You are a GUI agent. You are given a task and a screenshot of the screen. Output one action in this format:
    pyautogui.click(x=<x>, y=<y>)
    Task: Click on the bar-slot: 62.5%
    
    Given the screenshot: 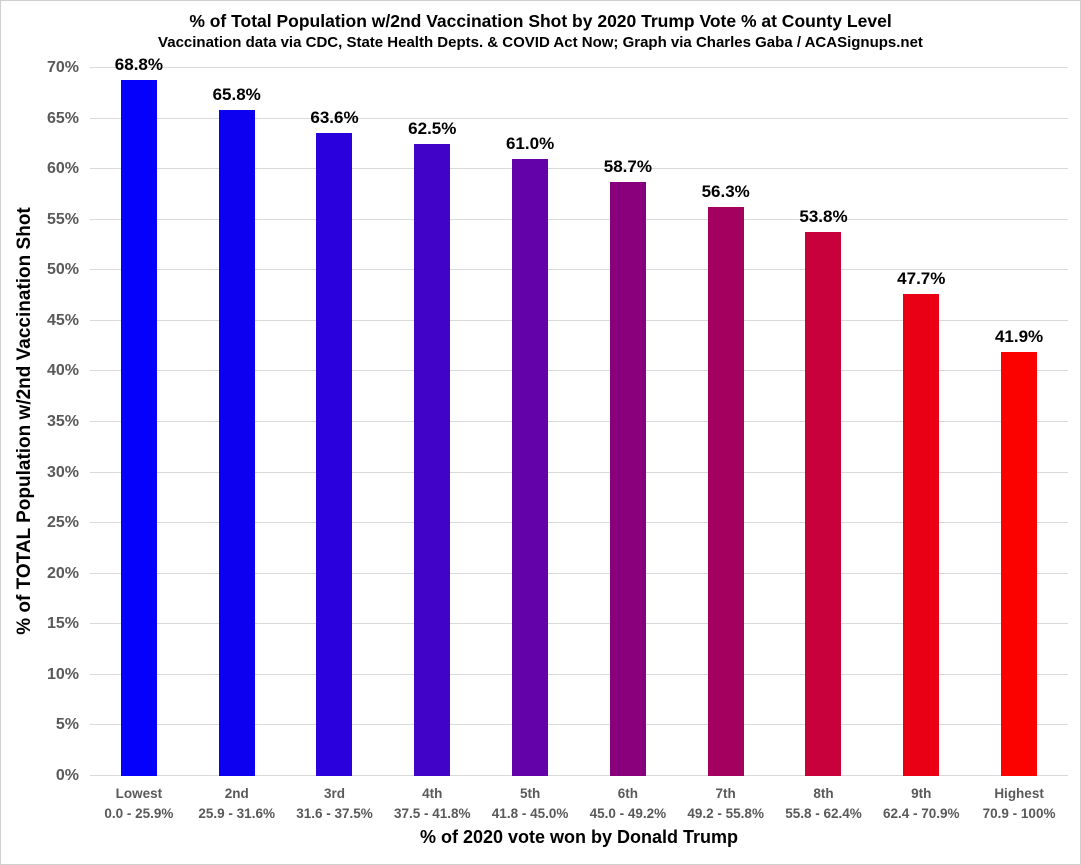 What is the action you would take?
    pyautogui.click(x=432, y=422)
    